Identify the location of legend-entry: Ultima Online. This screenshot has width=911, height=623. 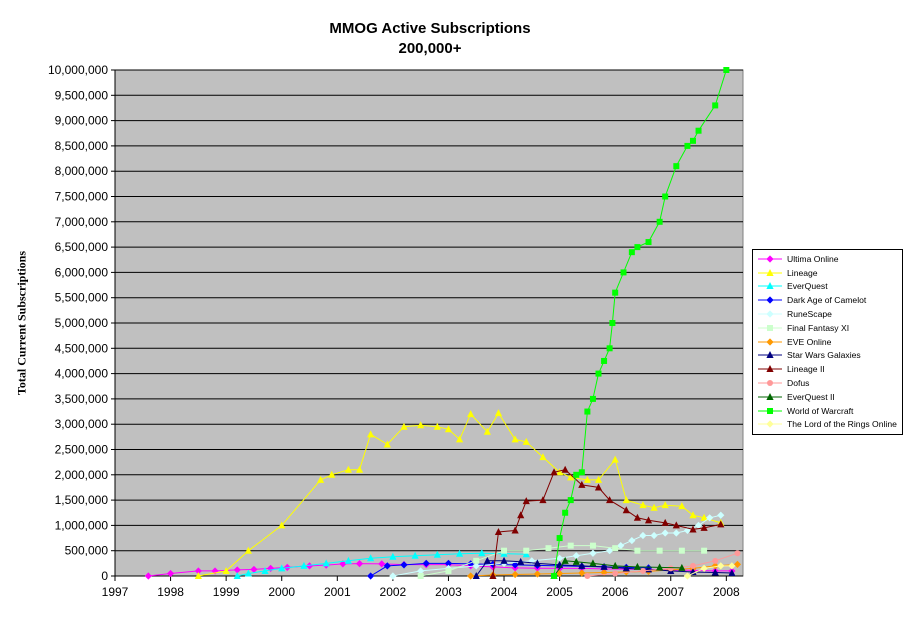
(829, 259).